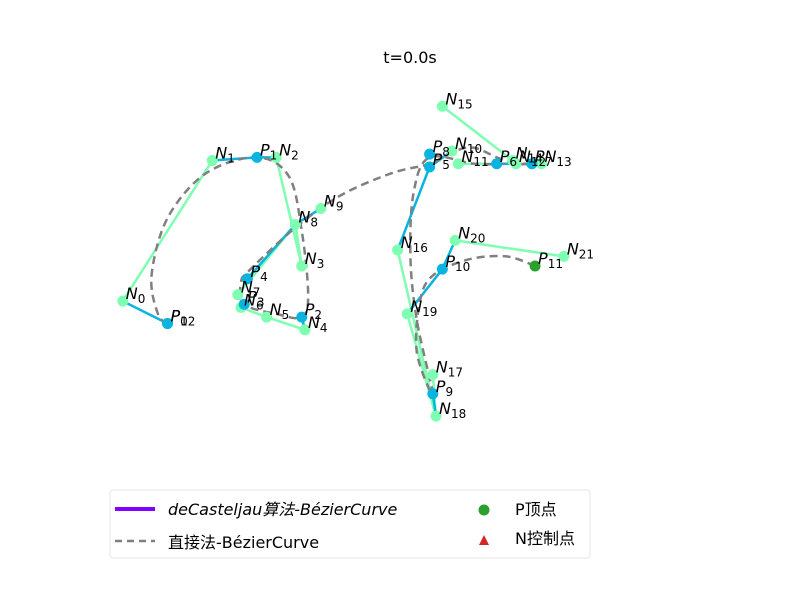 This screenshot has height=600, width=800. Describe the element at coordinates (423, 308) in the screenshot. I see `label-n19: N19` at that location.